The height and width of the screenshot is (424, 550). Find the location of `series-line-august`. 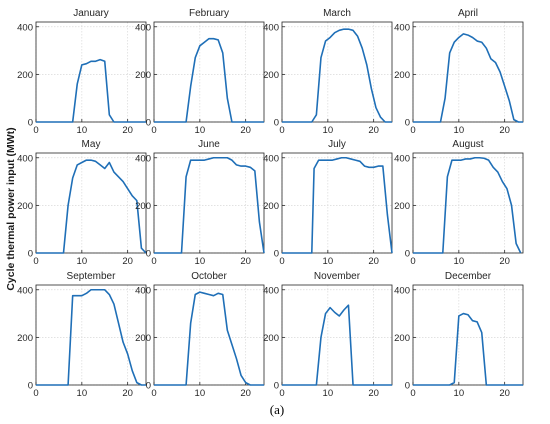

series-line-august is located at coordinates (467, 205).